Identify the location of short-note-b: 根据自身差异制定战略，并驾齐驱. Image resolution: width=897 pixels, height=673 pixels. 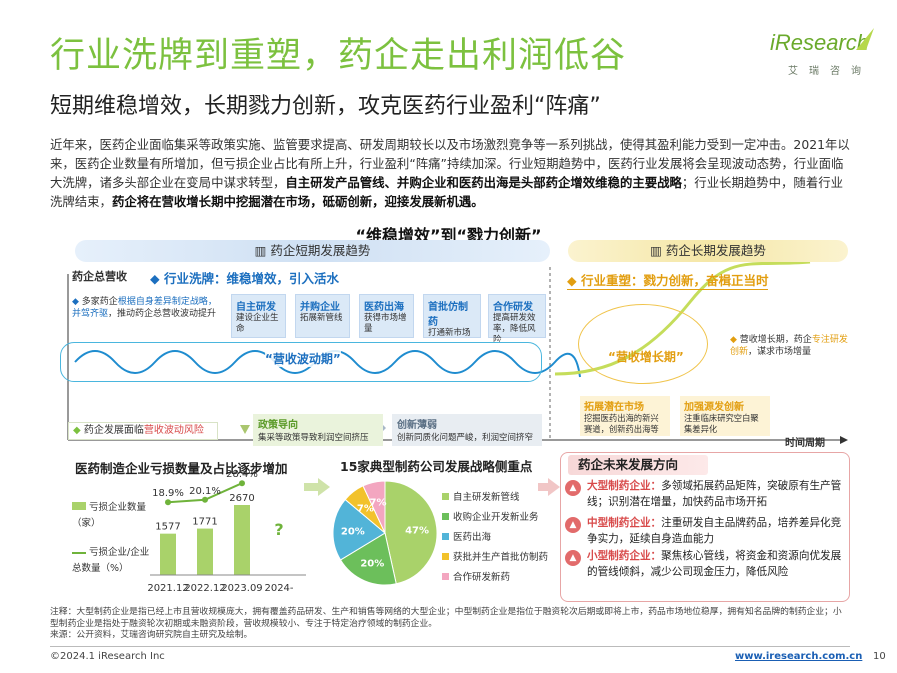
(144, 308).